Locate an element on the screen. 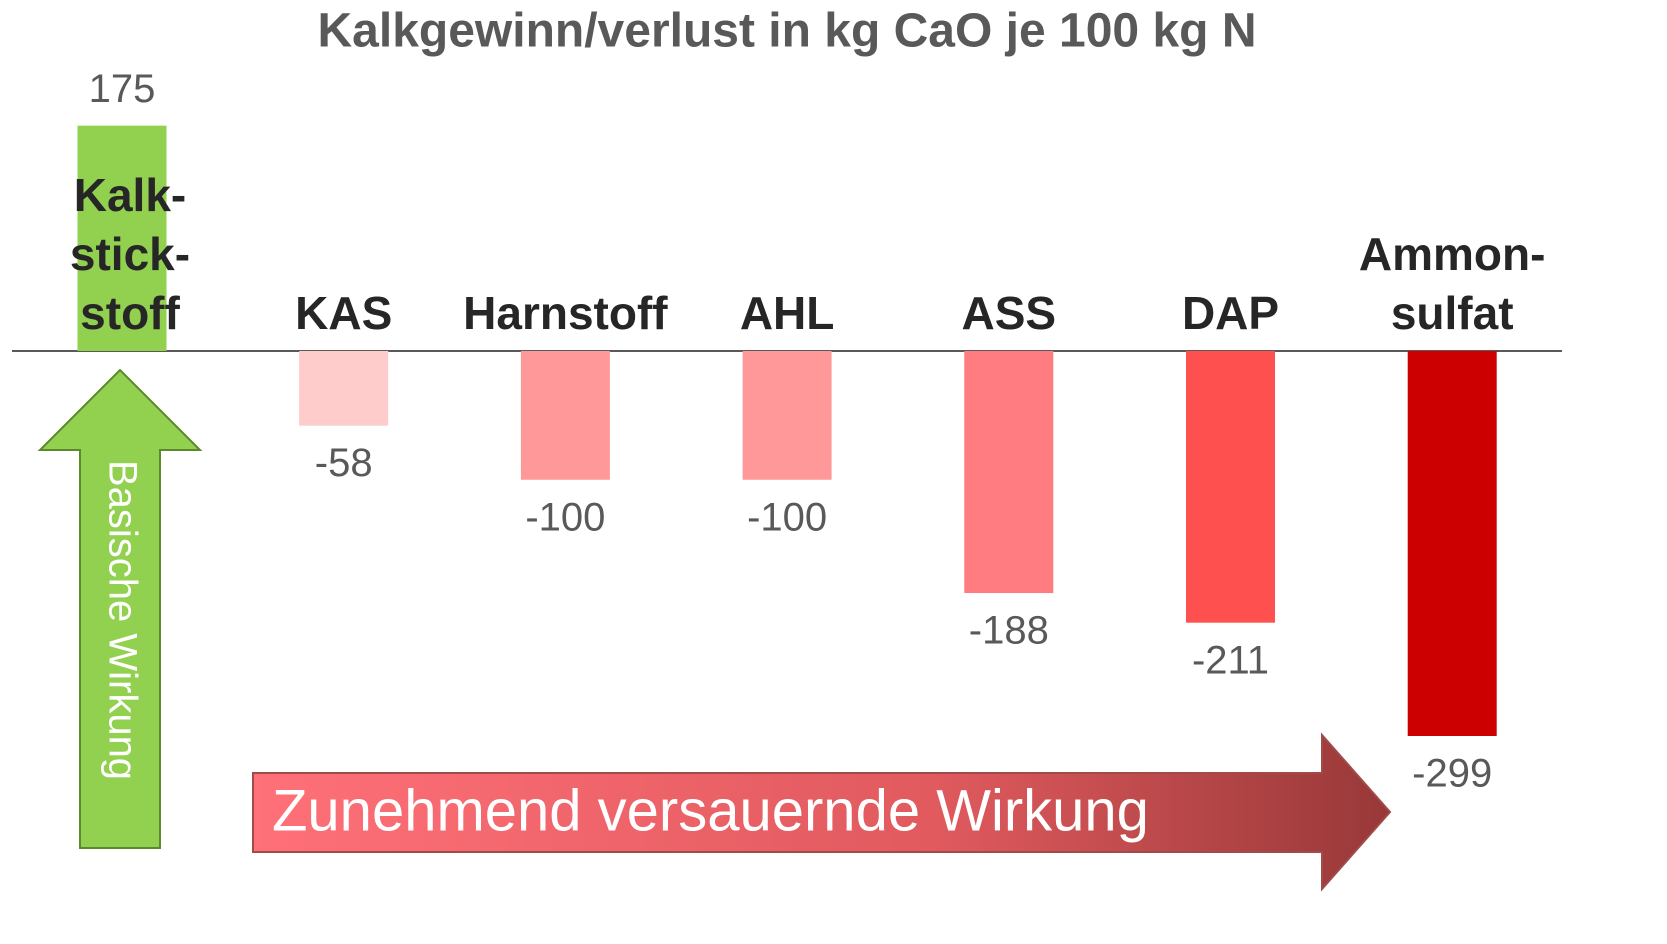  category-label: DAP is located at coordinates (1230, 313).